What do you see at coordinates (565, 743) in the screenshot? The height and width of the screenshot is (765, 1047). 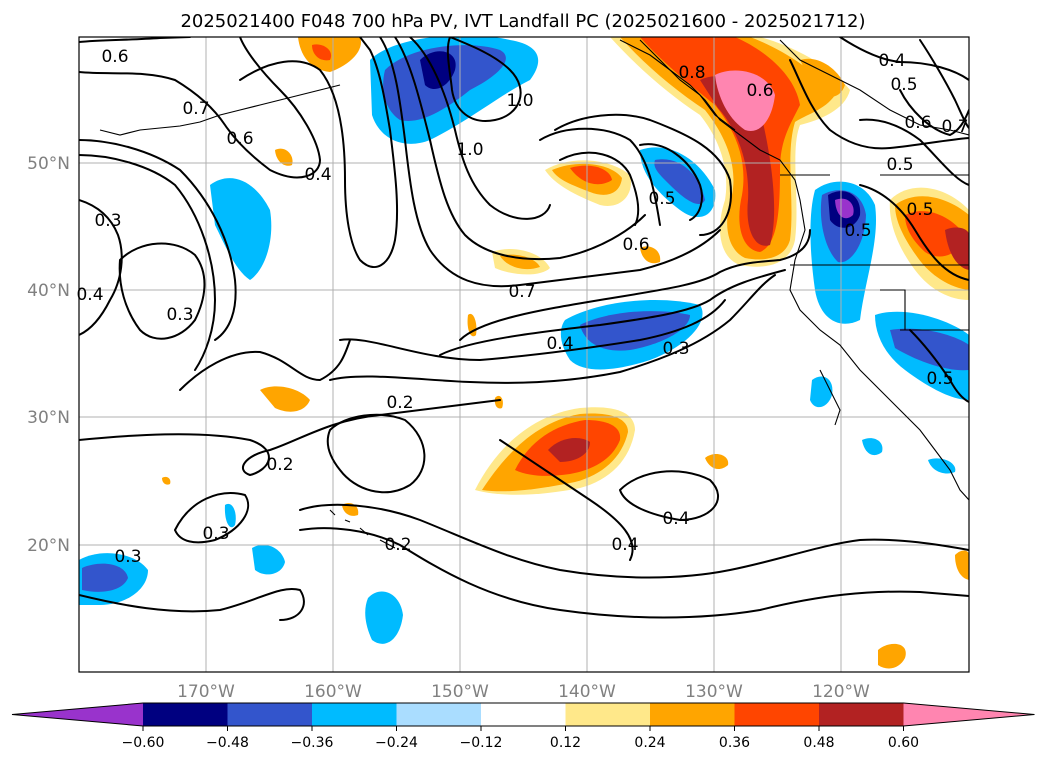 I see `colorbar-tick-label: 0.12` at bounding box center [565, 743].